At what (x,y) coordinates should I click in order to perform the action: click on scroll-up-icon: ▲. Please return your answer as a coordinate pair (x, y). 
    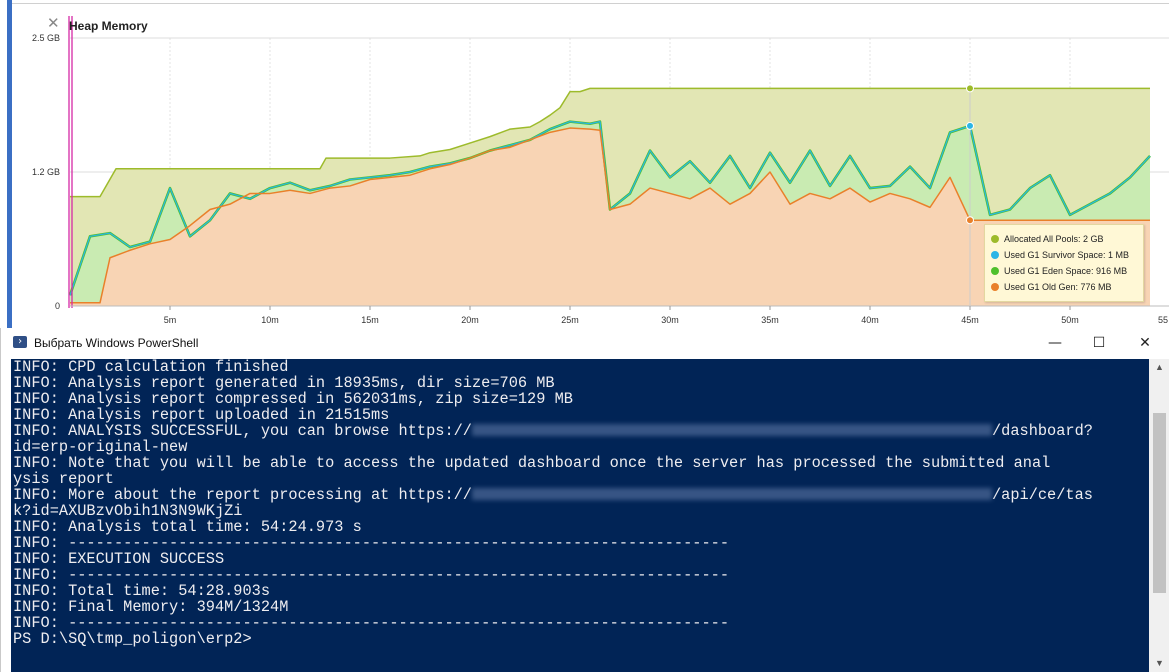
    Looking at the image, I should click on (1159, 367).